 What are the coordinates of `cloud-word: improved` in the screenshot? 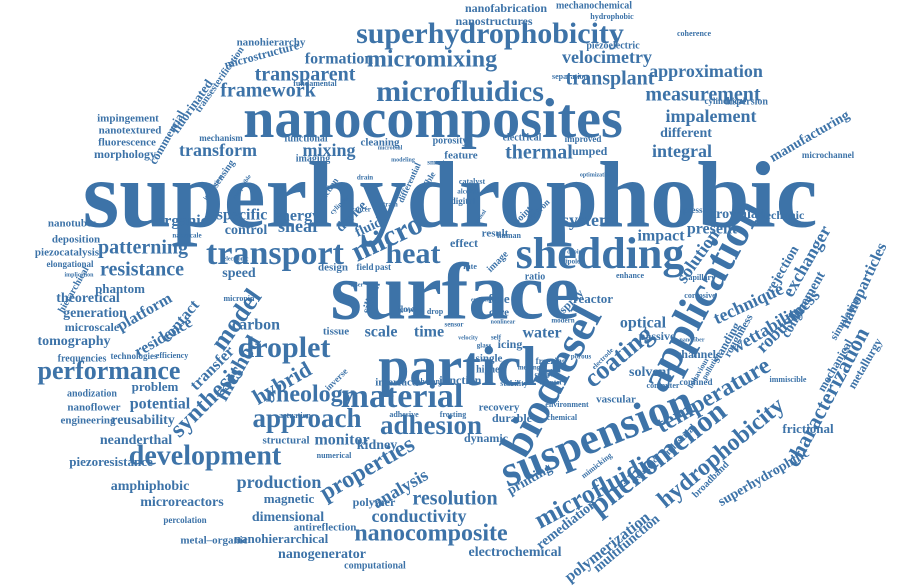 It's located at (583, 139).